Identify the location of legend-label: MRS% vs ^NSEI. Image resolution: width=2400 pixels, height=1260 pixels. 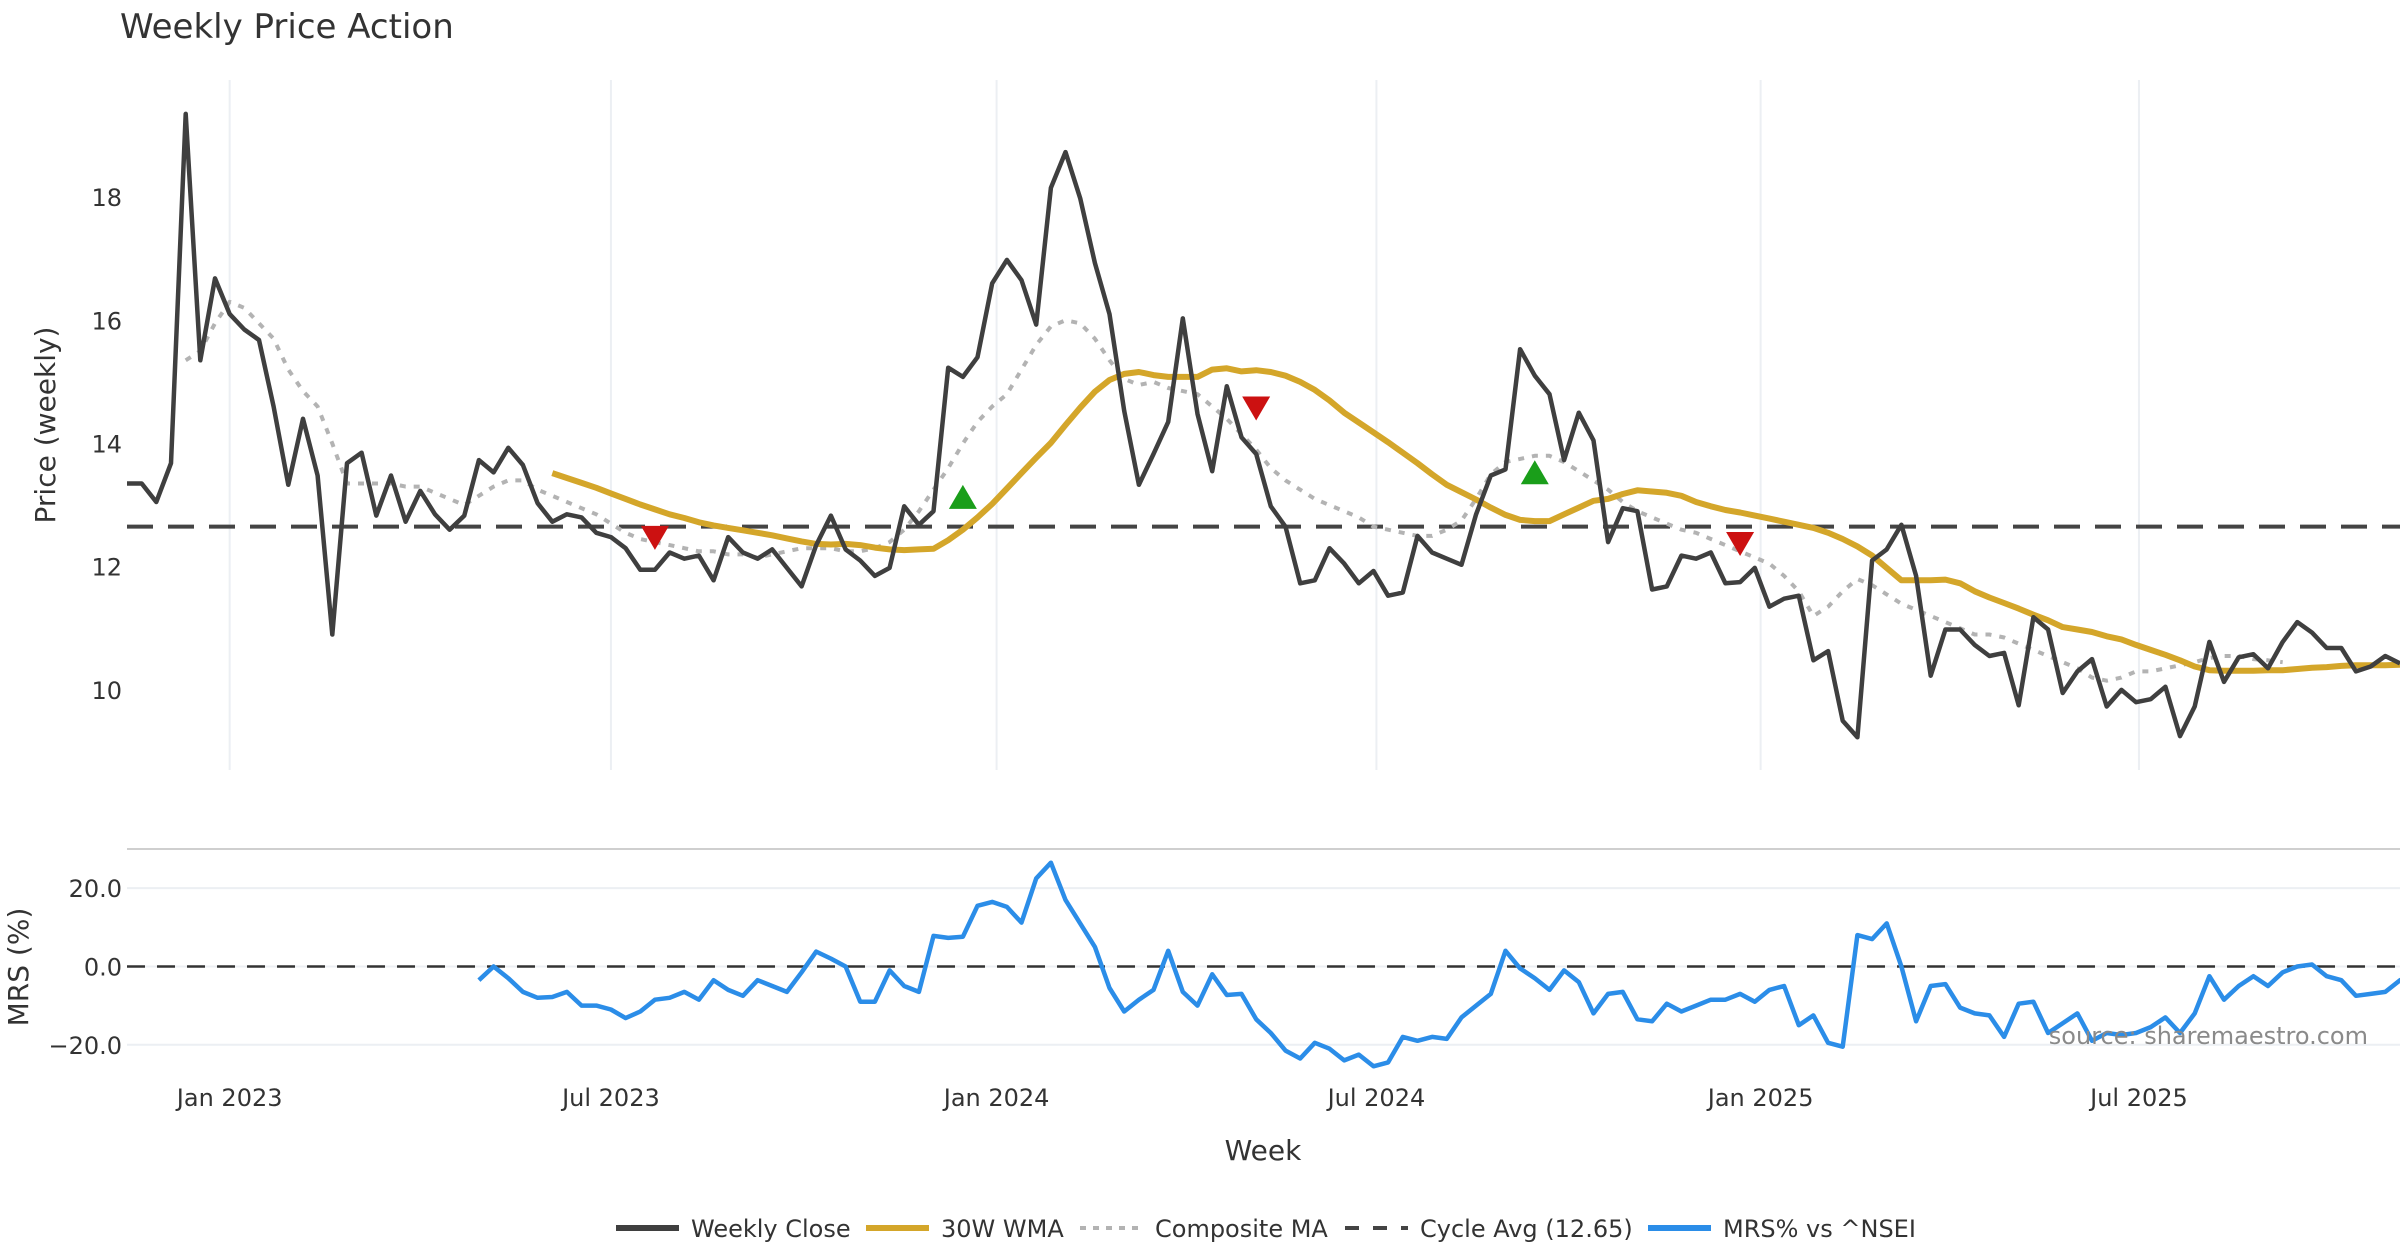
(1819, 1229).